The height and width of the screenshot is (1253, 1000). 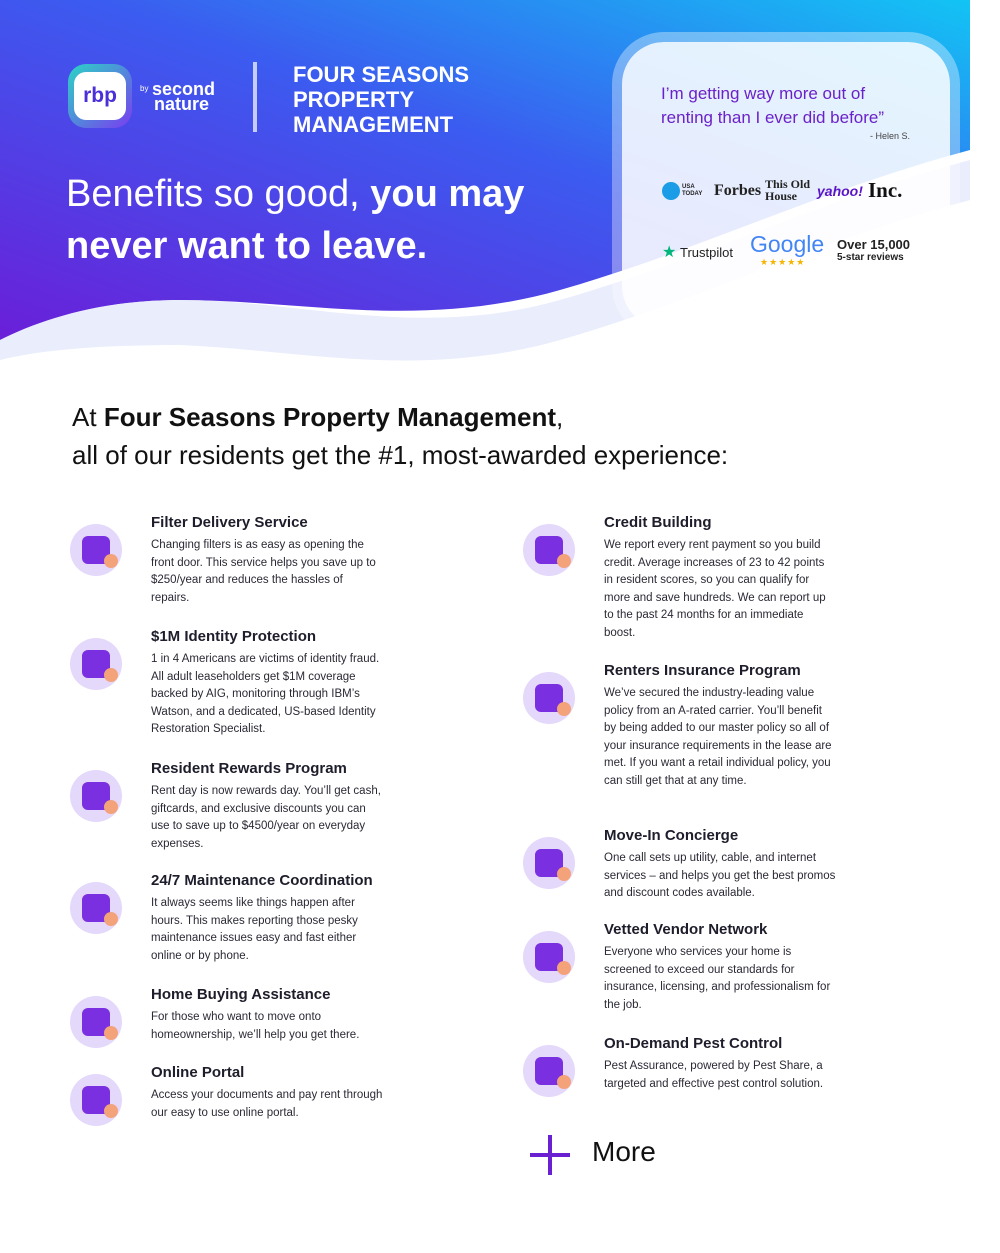 I want to click on press-logo: Inc., so click(x=885, y=190).